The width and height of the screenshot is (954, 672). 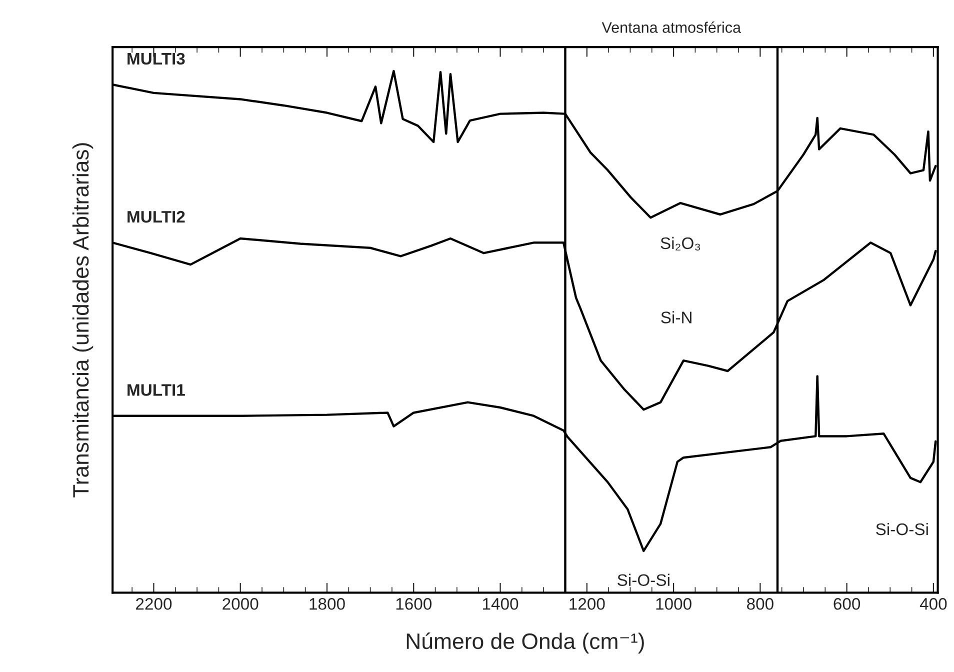 I want to click on annotation: Si₂O₃, so click(x=680, y=243).